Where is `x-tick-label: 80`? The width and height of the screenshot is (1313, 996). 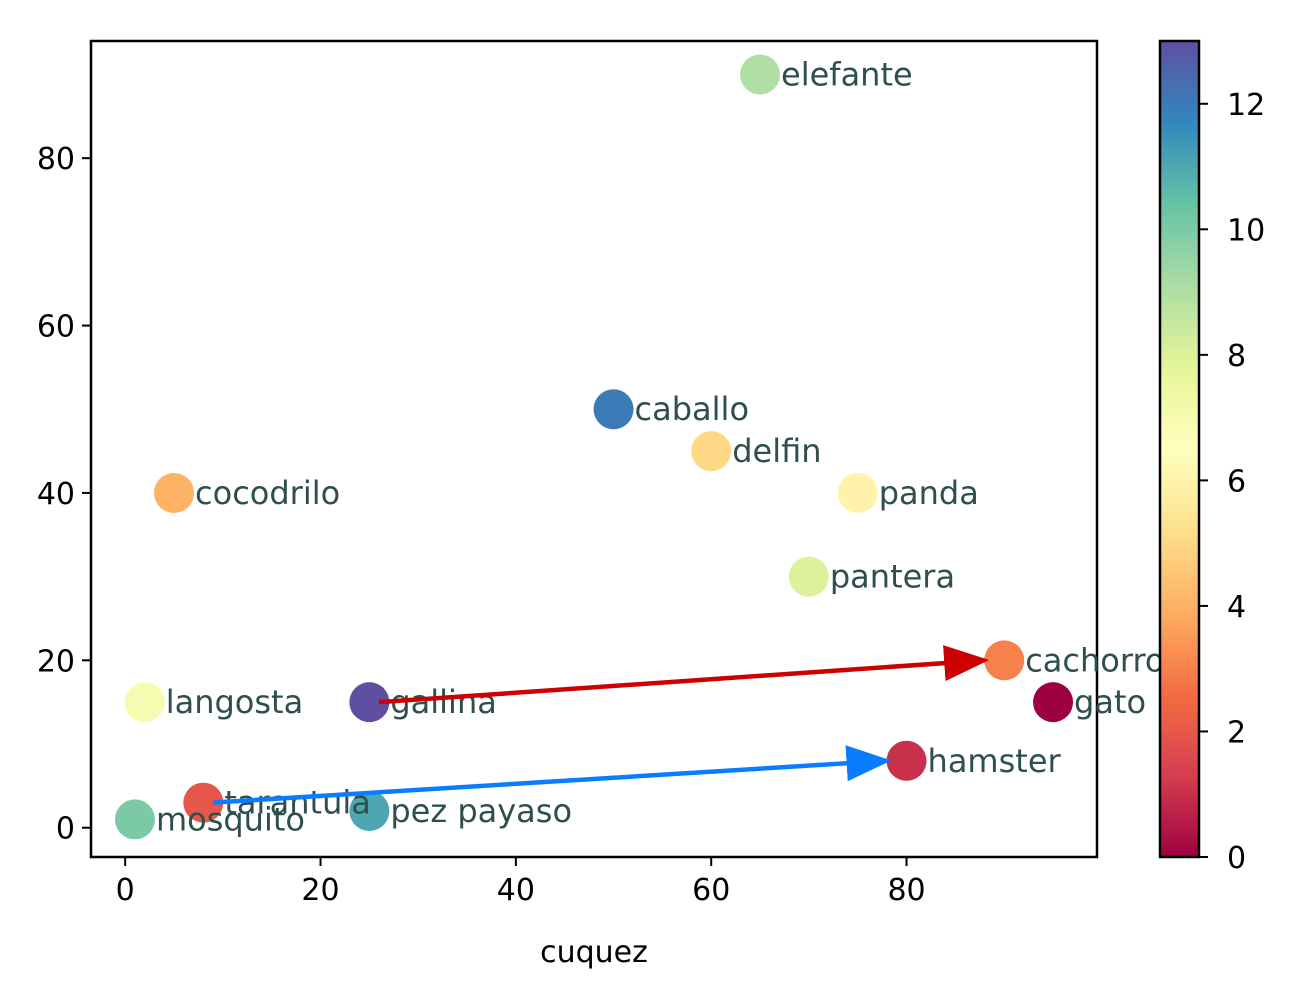
x-tick-label: 80 is located at coordinates (906, 890).